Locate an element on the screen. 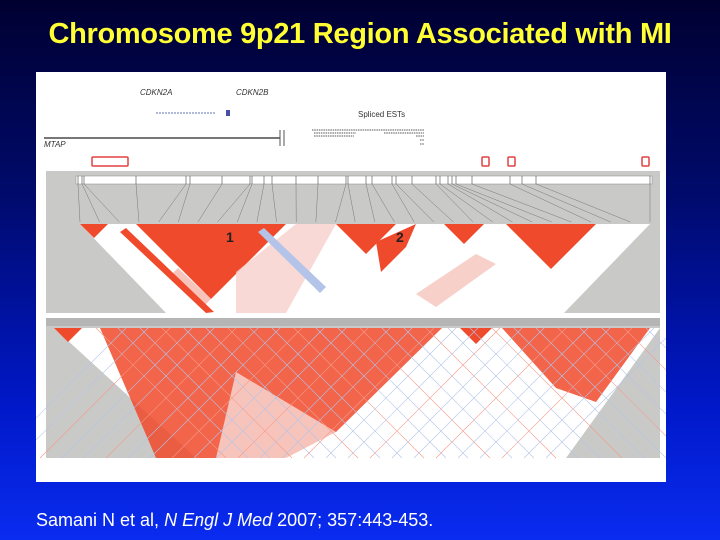  spliced-ests is located at coordinates (368, 137).